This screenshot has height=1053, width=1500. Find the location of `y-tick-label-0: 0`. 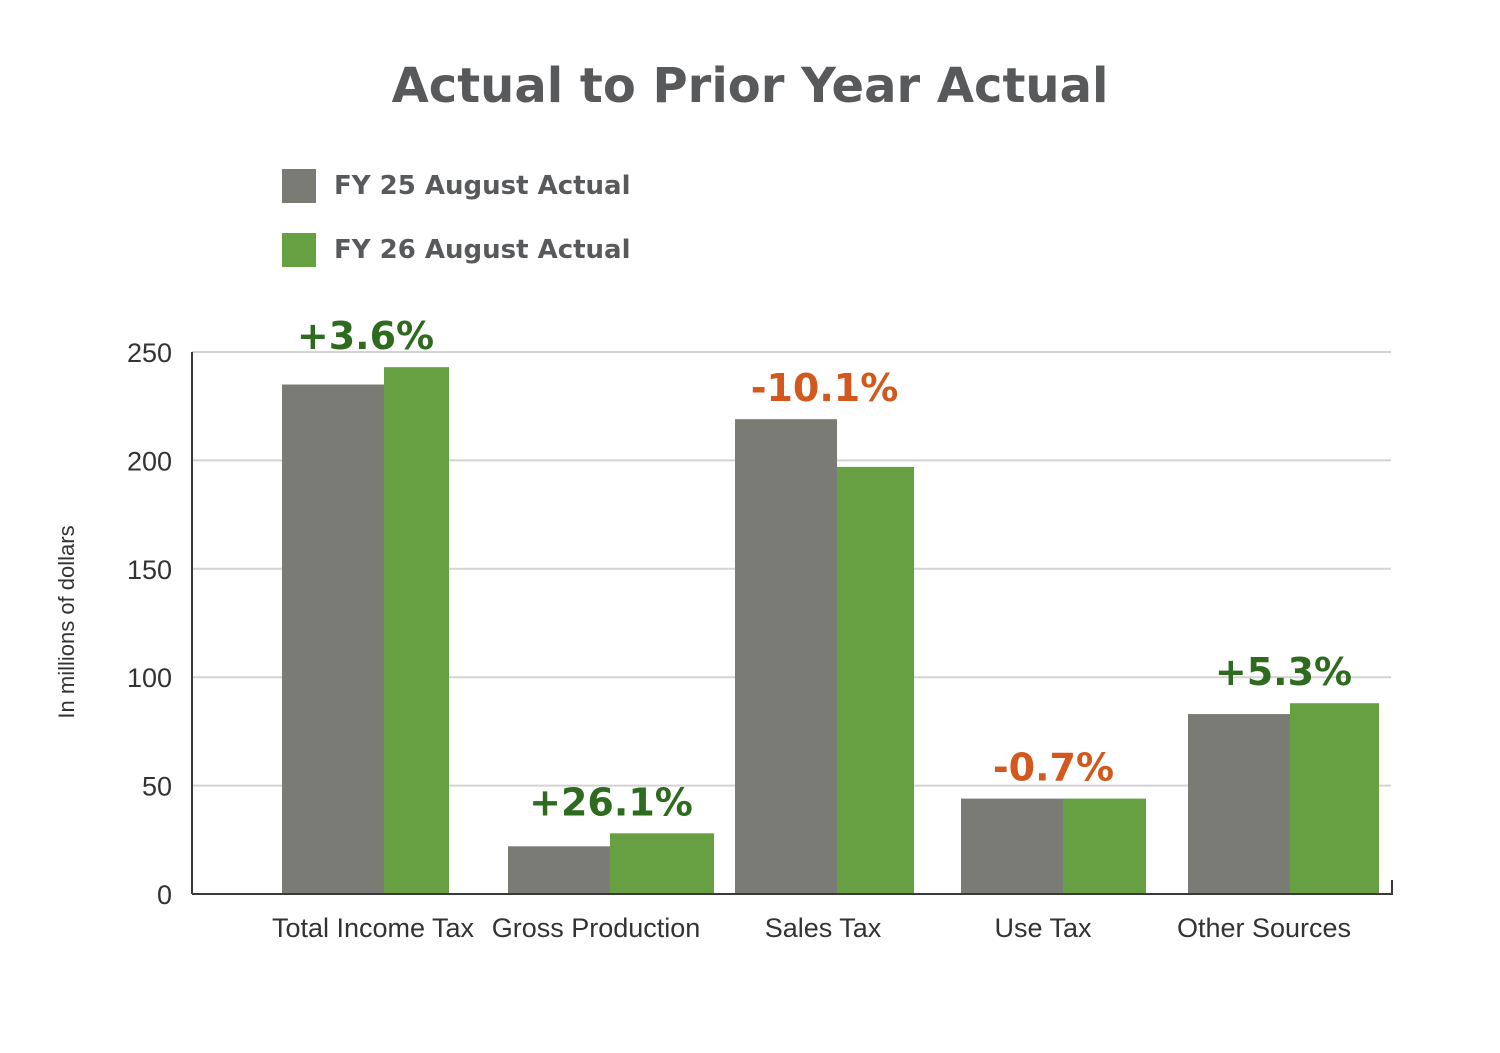

y-tick-label-0: 0 is located at coordinates (164, 895).